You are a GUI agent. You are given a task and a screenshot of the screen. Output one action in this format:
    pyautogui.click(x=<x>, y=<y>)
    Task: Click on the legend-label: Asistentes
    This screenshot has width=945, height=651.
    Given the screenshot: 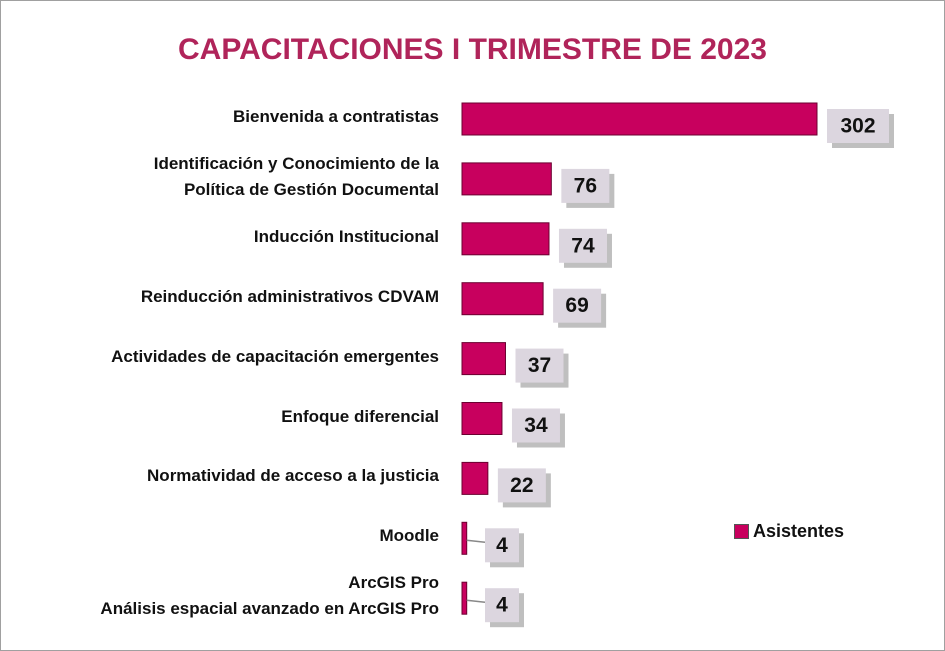 What is the action you would take?
    pyautogui.click(x=799, y=531)
    